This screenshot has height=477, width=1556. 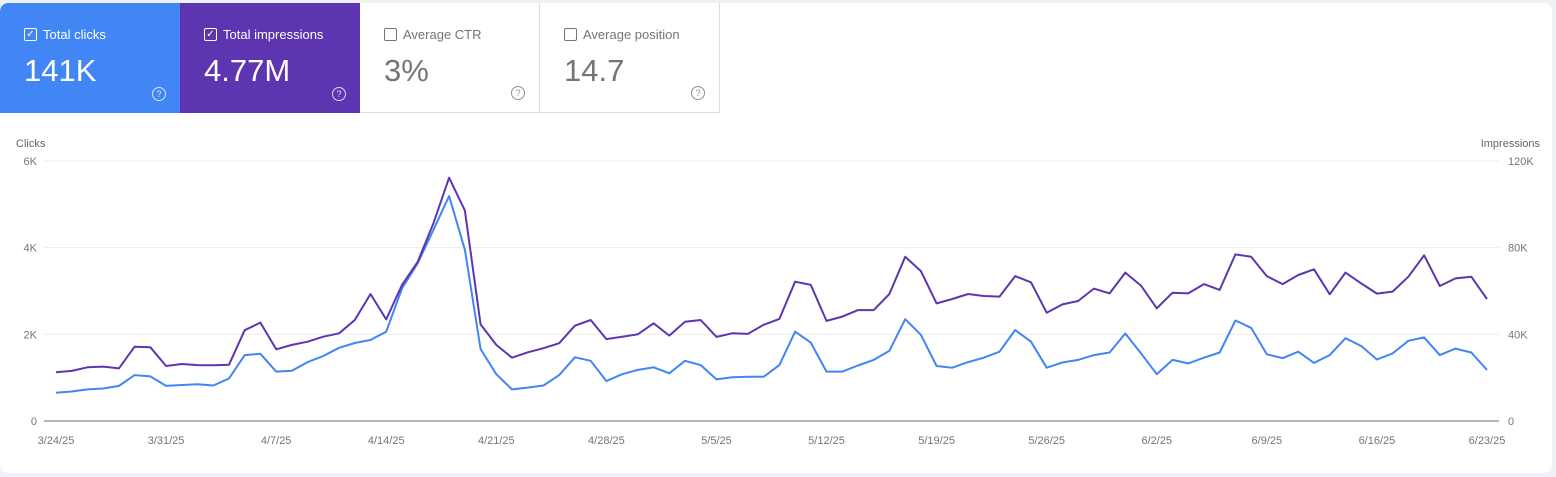 I want to click on x-tick-label: 6/2/25, so click(x=1156, y=441).